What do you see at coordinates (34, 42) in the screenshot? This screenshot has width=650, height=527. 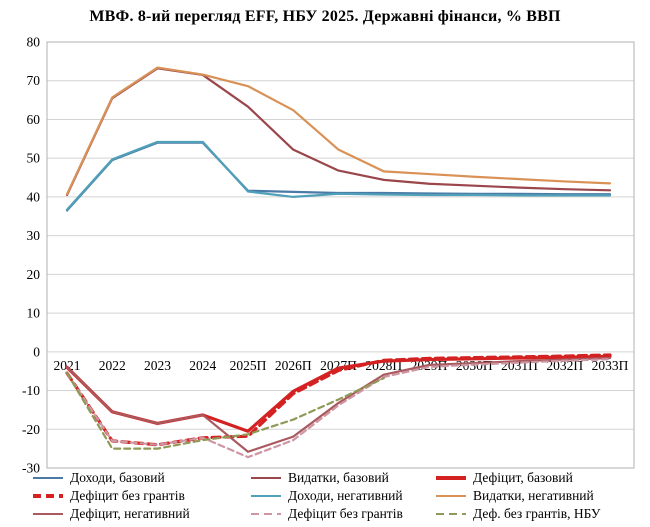 I see `y-axis-tick-label: 80` at bounding box center [34, 42].